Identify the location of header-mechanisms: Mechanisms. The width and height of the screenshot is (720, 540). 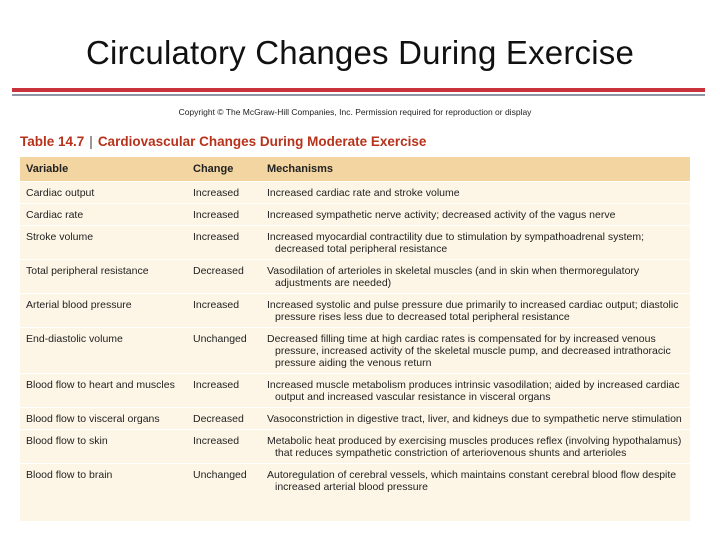
(300, 168).